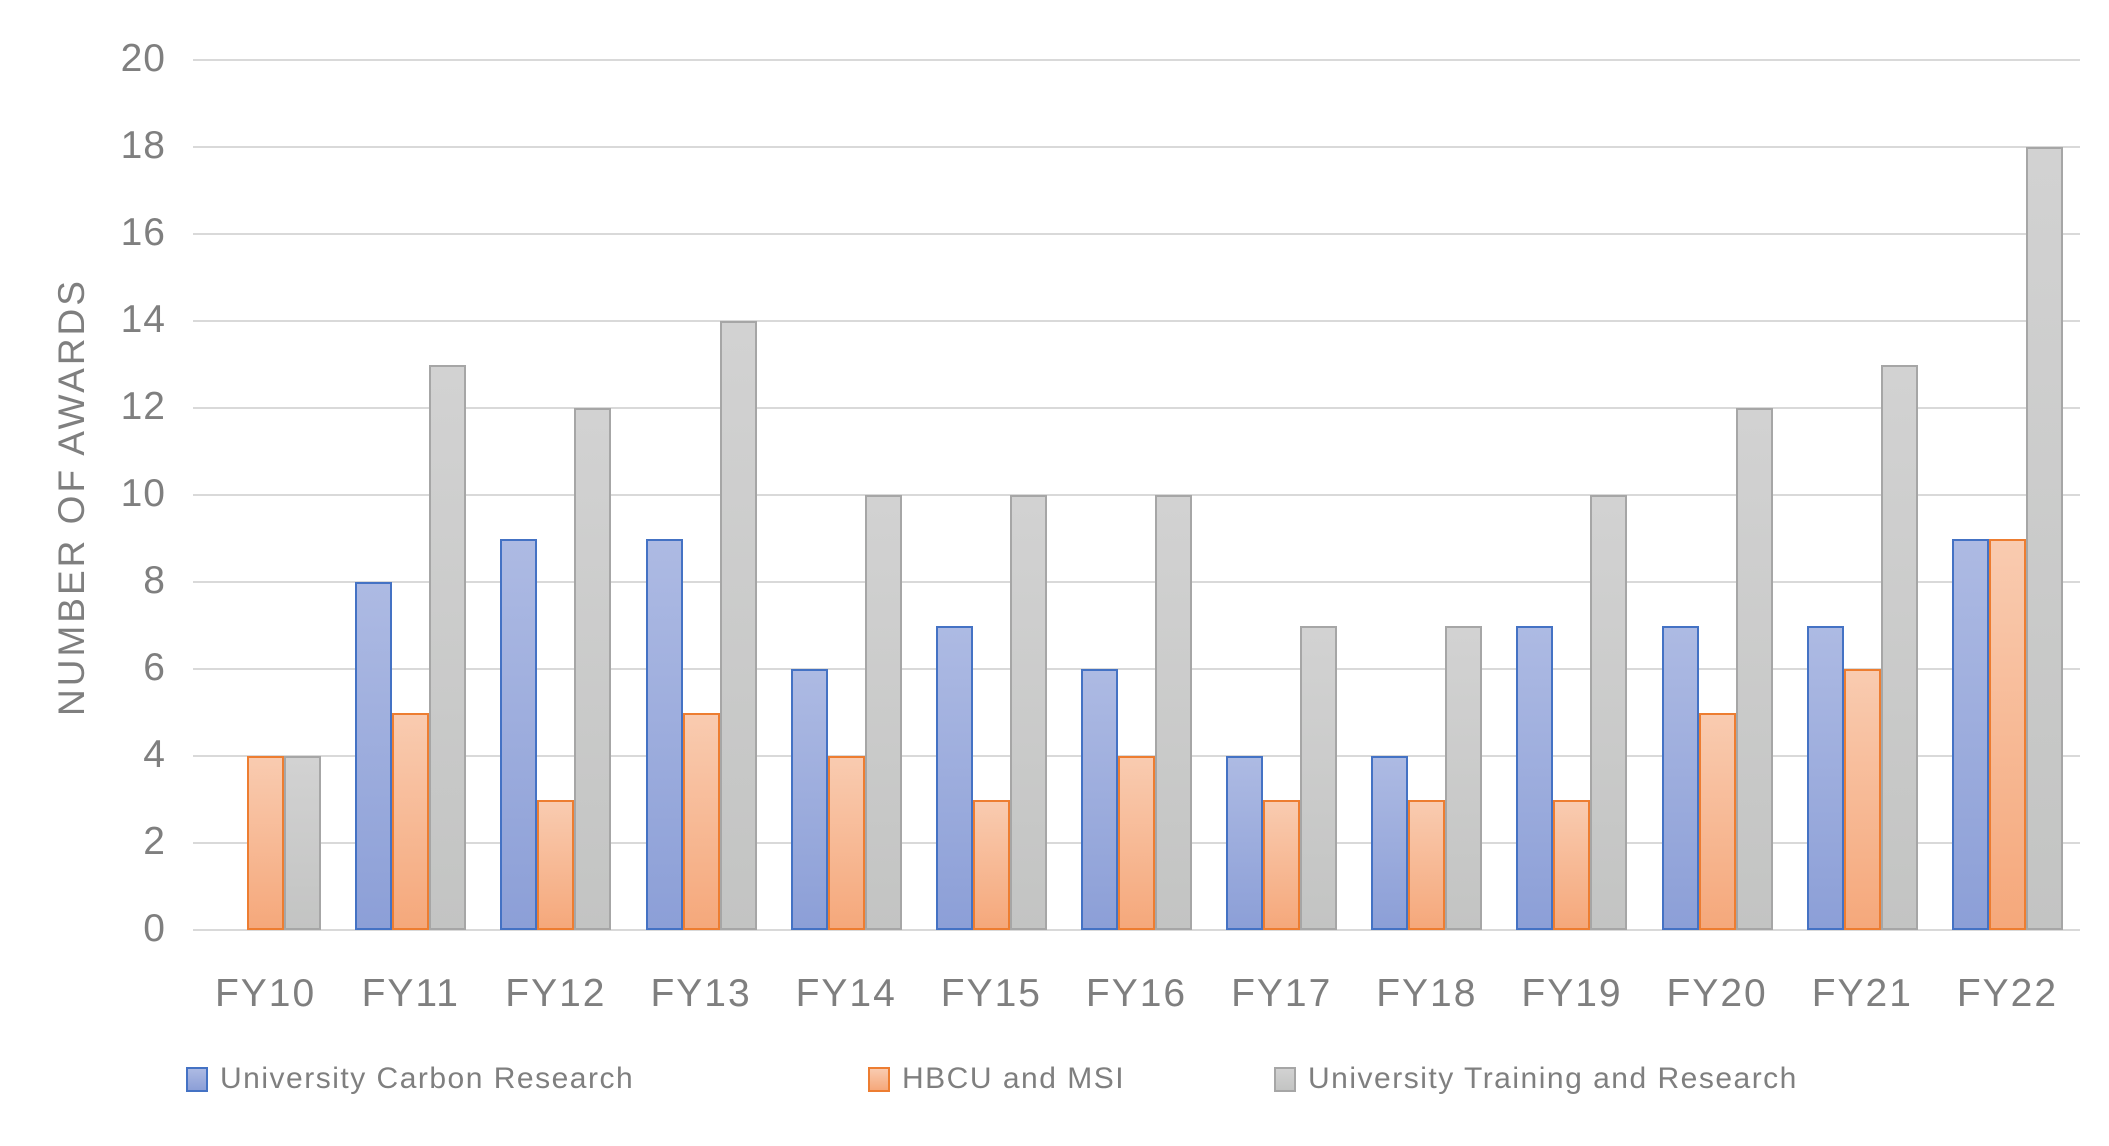  I want to click on bar-group-FY15, so click(991, 495).